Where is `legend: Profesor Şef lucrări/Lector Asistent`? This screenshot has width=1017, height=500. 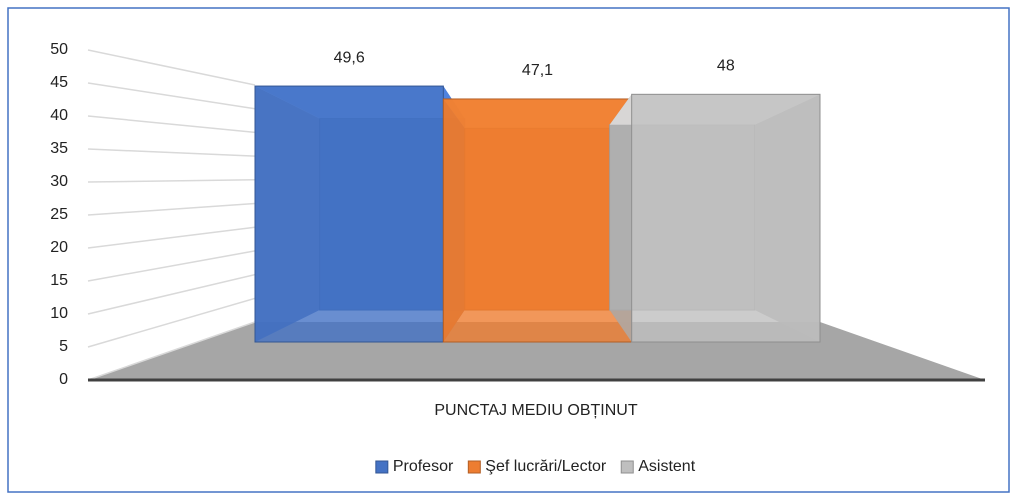
legend: Profesor Şef lucrări/Lector Asistent is located at coordinates (535, 466).